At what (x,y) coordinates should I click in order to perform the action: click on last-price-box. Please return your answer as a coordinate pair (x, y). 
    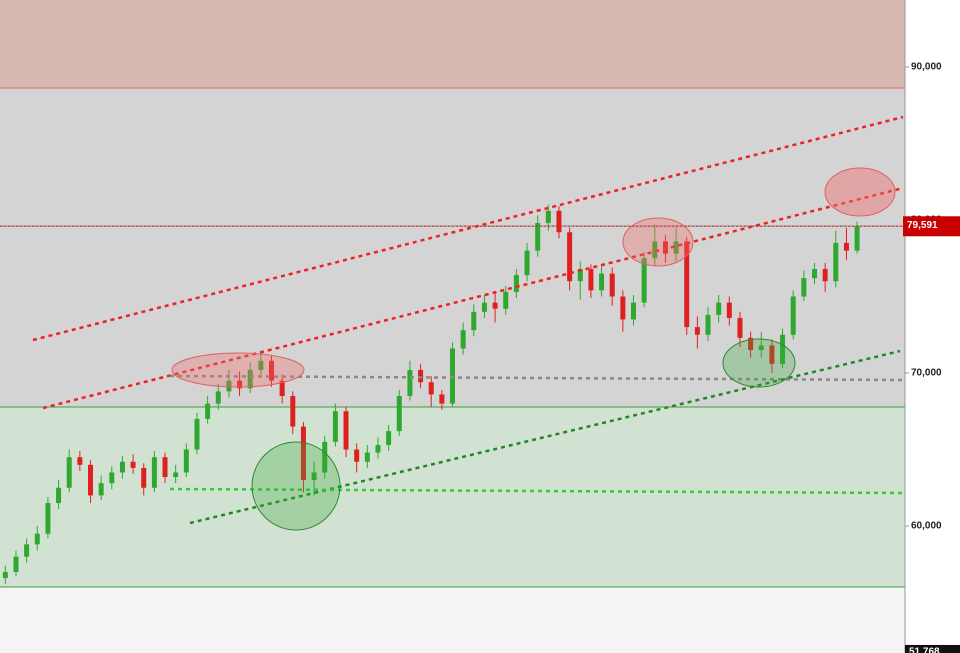
    Looking at the image, I should click on (931, 226).